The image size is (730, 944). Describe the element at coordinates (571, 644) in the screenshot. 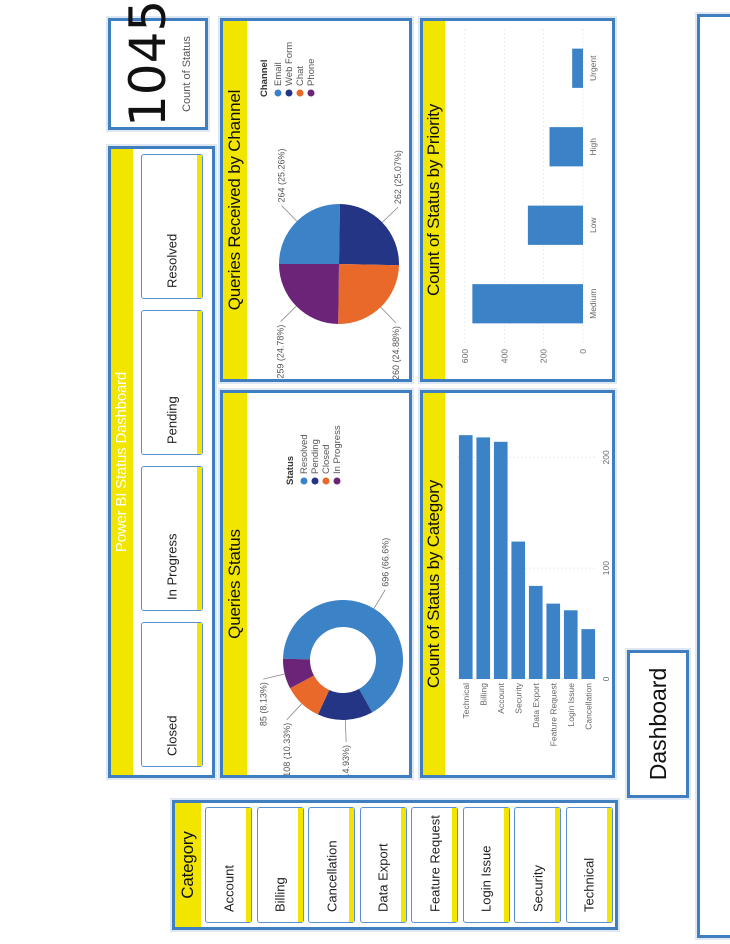

I see `bar-login-issue` at that location.